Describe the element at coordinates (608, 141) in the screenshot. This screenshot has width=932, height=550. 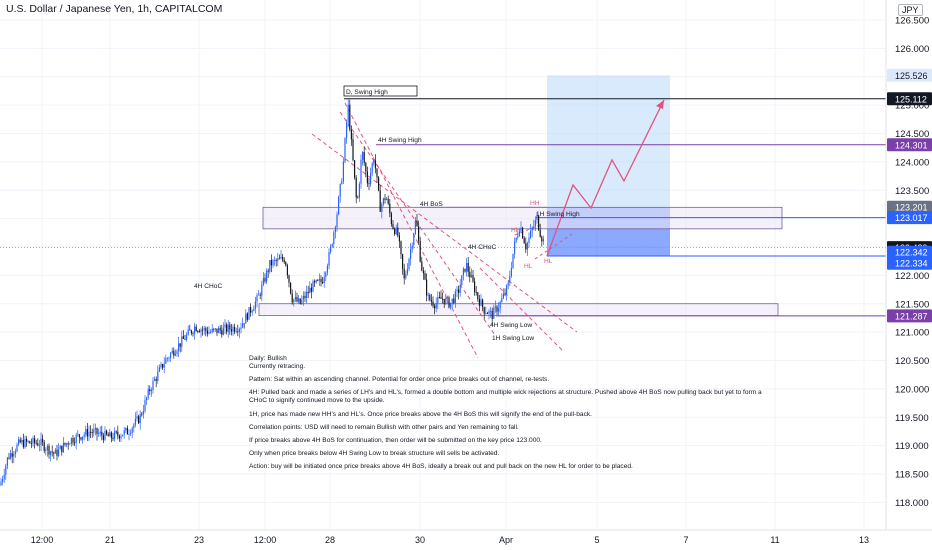
I see `target-zone` at that location.